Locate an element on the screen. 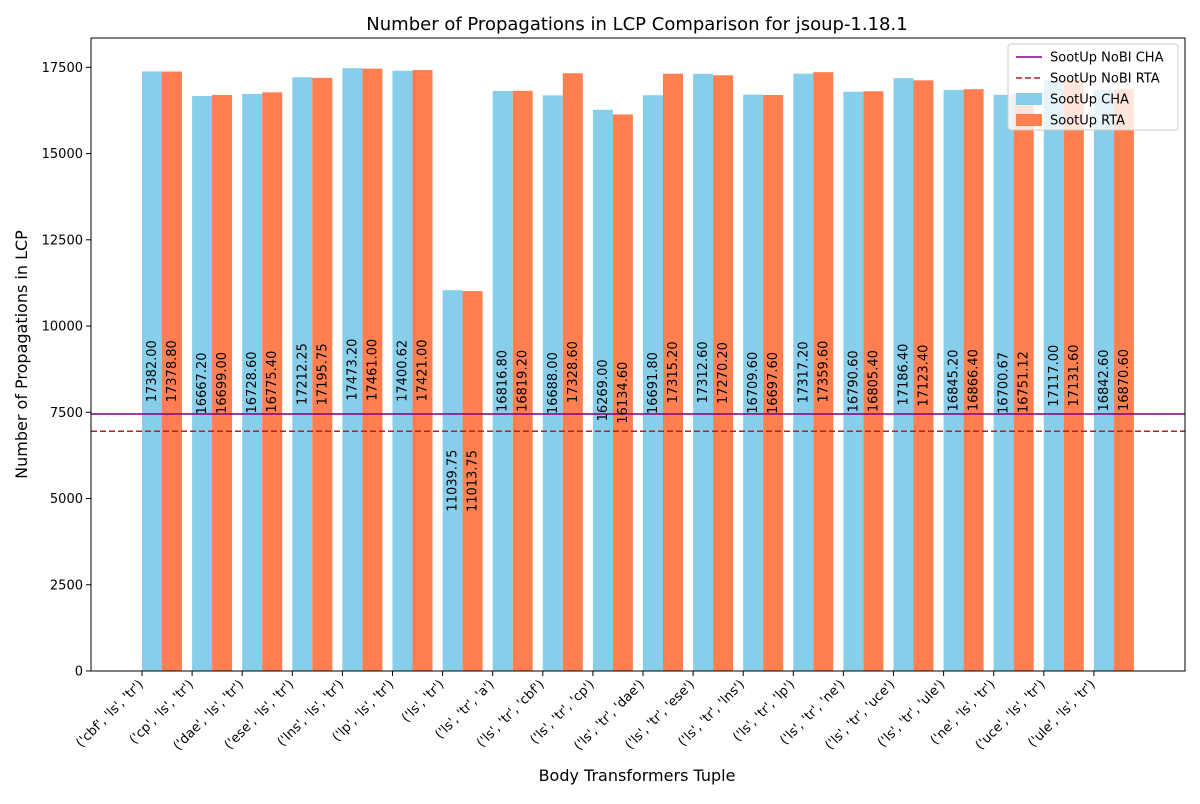  bar-value-label-rta-2: 16775.40 is located at coordinates (272, 382).